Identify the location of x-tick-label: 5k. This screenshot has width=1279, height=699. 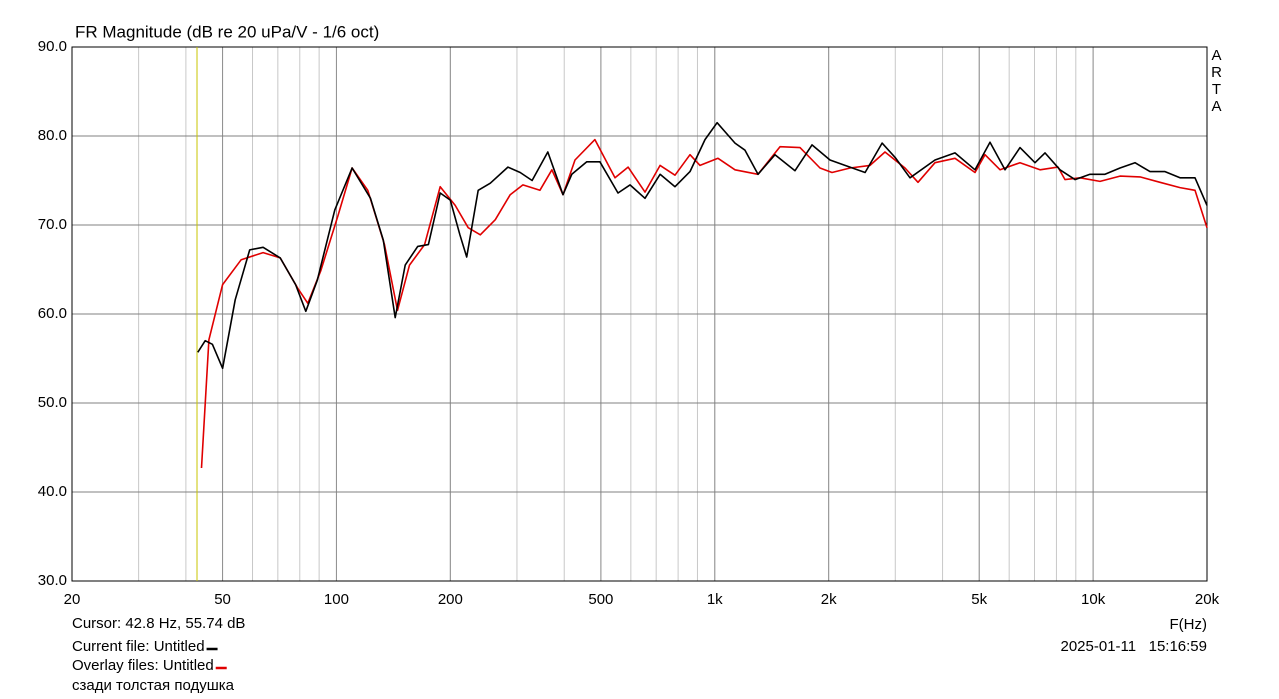
(979, 599).